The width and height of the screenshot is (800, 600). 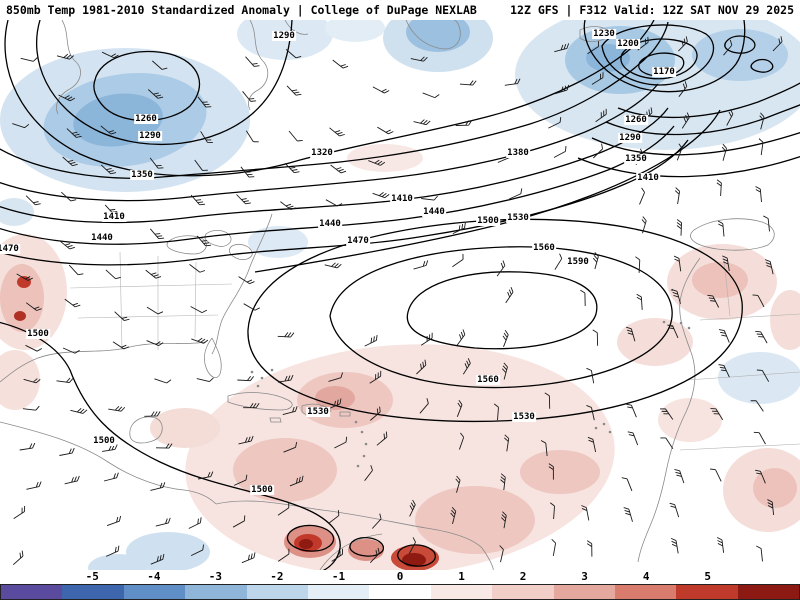 What do you see at coordinates (215, 576) in the screenshot?
I see `colorbar-tick-label: -3` at bounding box center [215, 576].